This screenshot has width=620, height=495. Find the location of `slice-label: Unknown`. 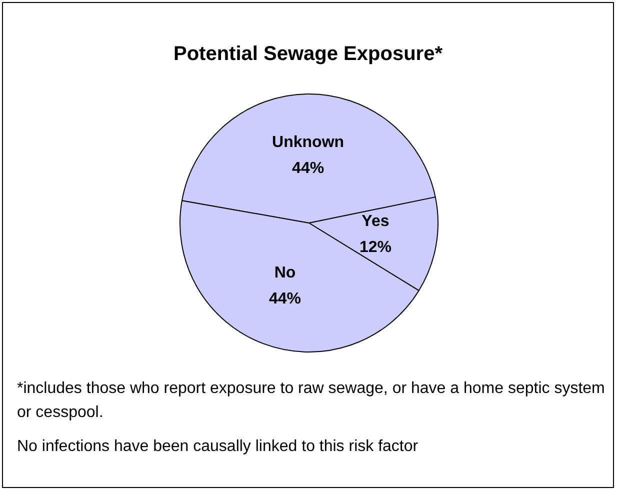

slice-label: Unknown is located at coordinates (308, 143).